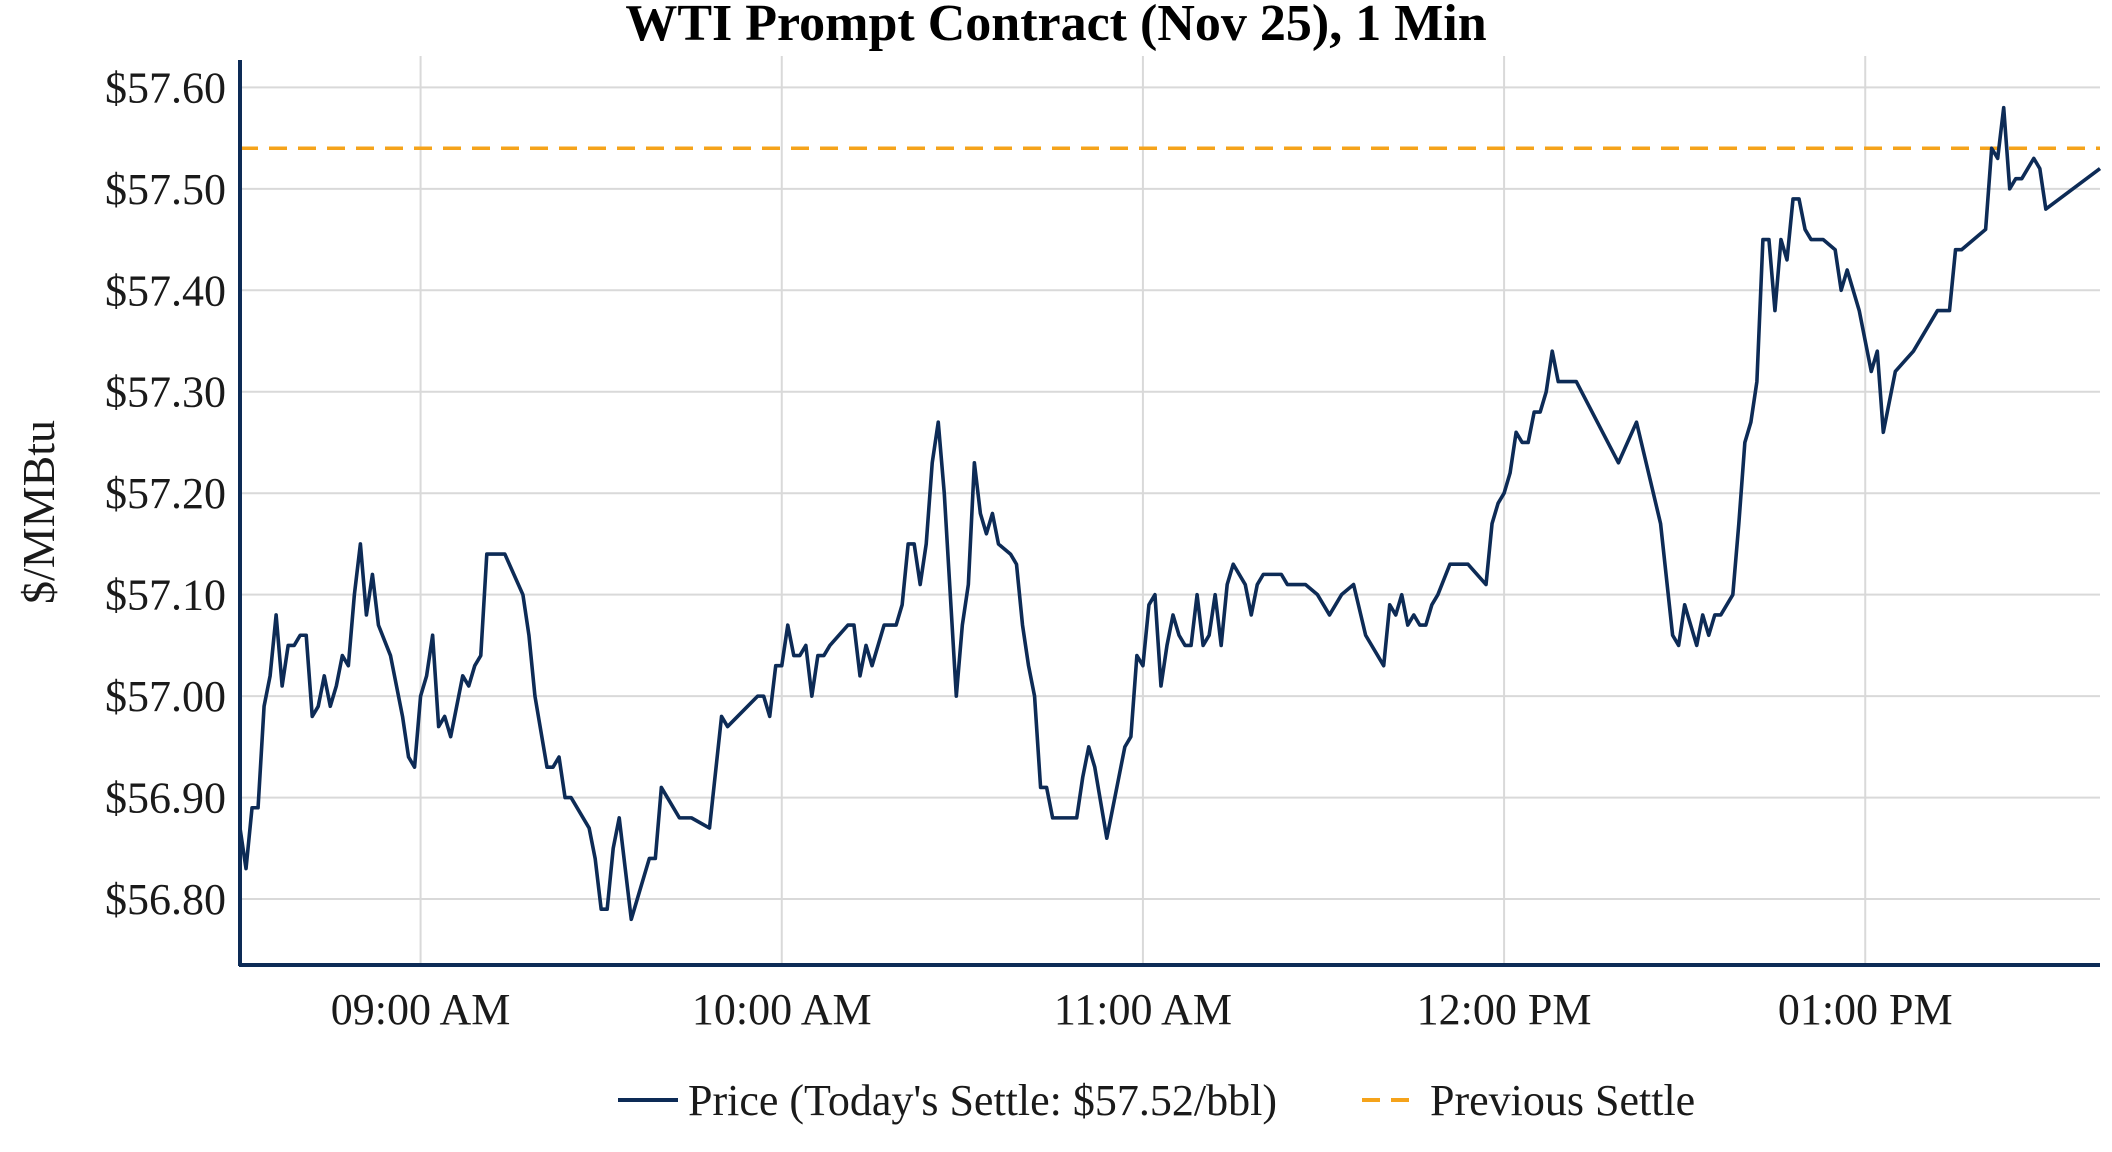 The height and width of the screenshot is (1152, 2112). I want to click on y-tick-label: $57.40, so click(165, 290).